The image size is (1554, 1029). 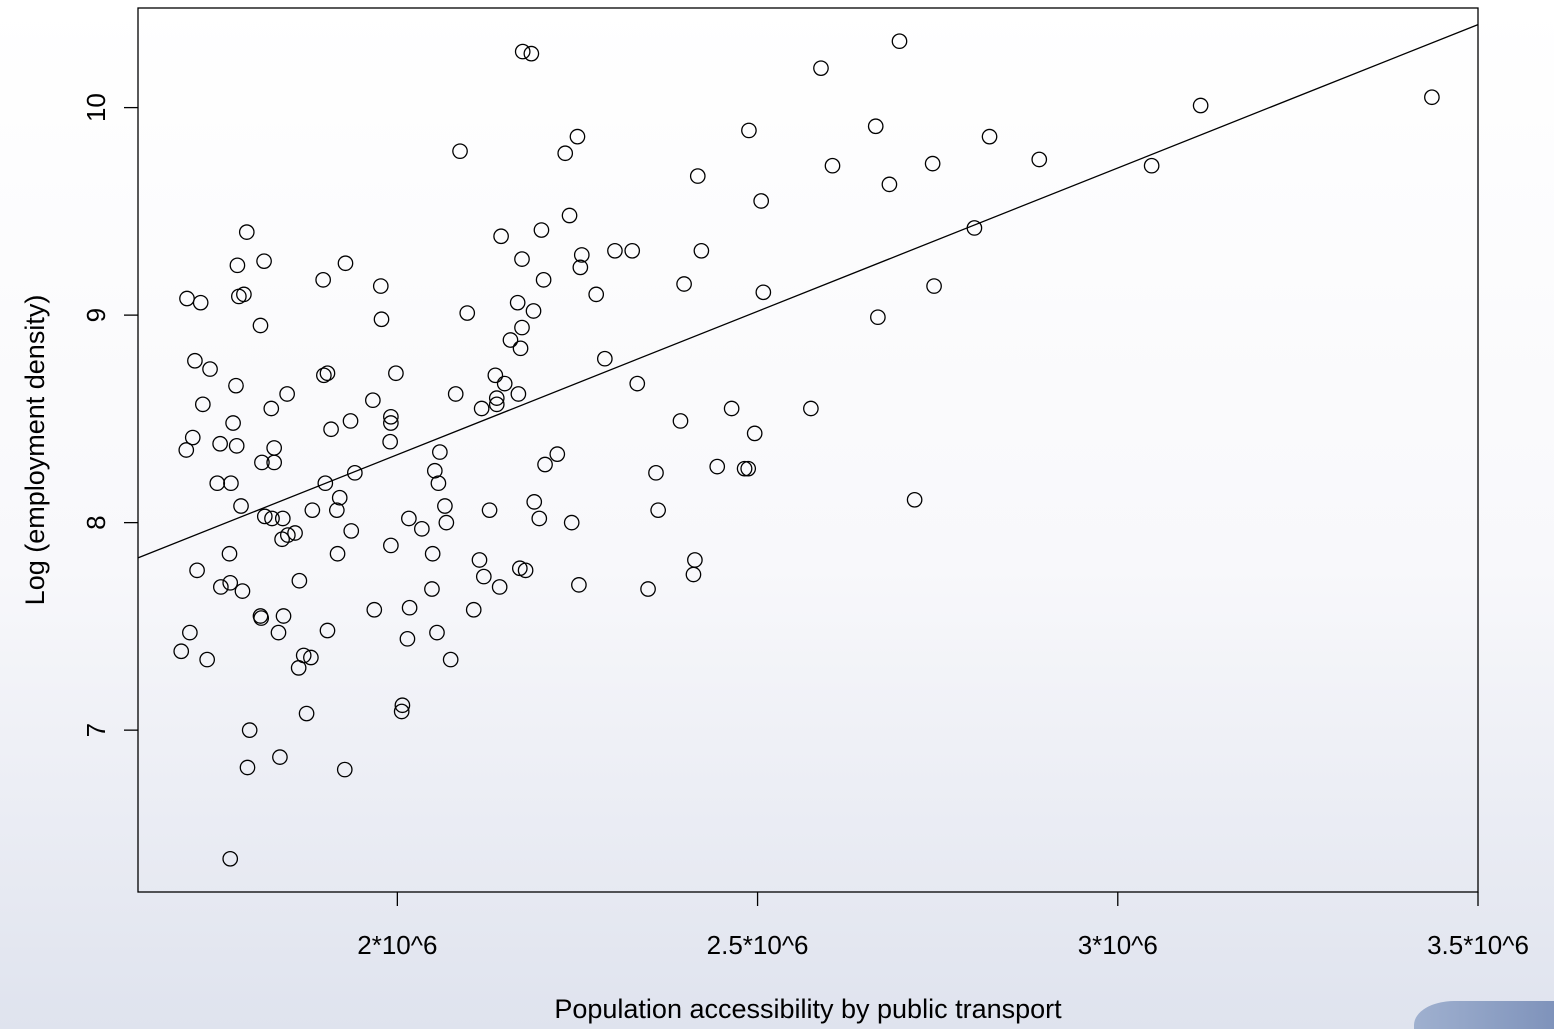 What do you see at coordinates (96, 315) in the screenshot?
I see `y-tick-label: 9` at bounding box center [96, 315].